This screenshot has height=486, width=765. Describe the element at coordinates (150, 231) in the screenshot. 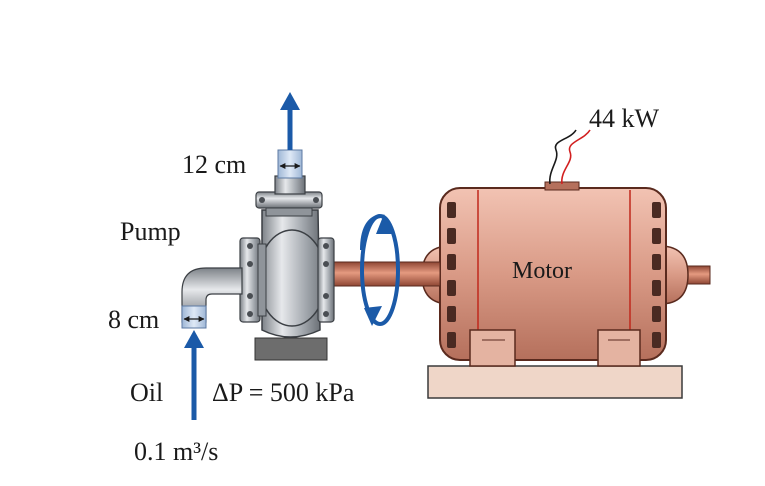

I see `pump-label: Pump` at that location.